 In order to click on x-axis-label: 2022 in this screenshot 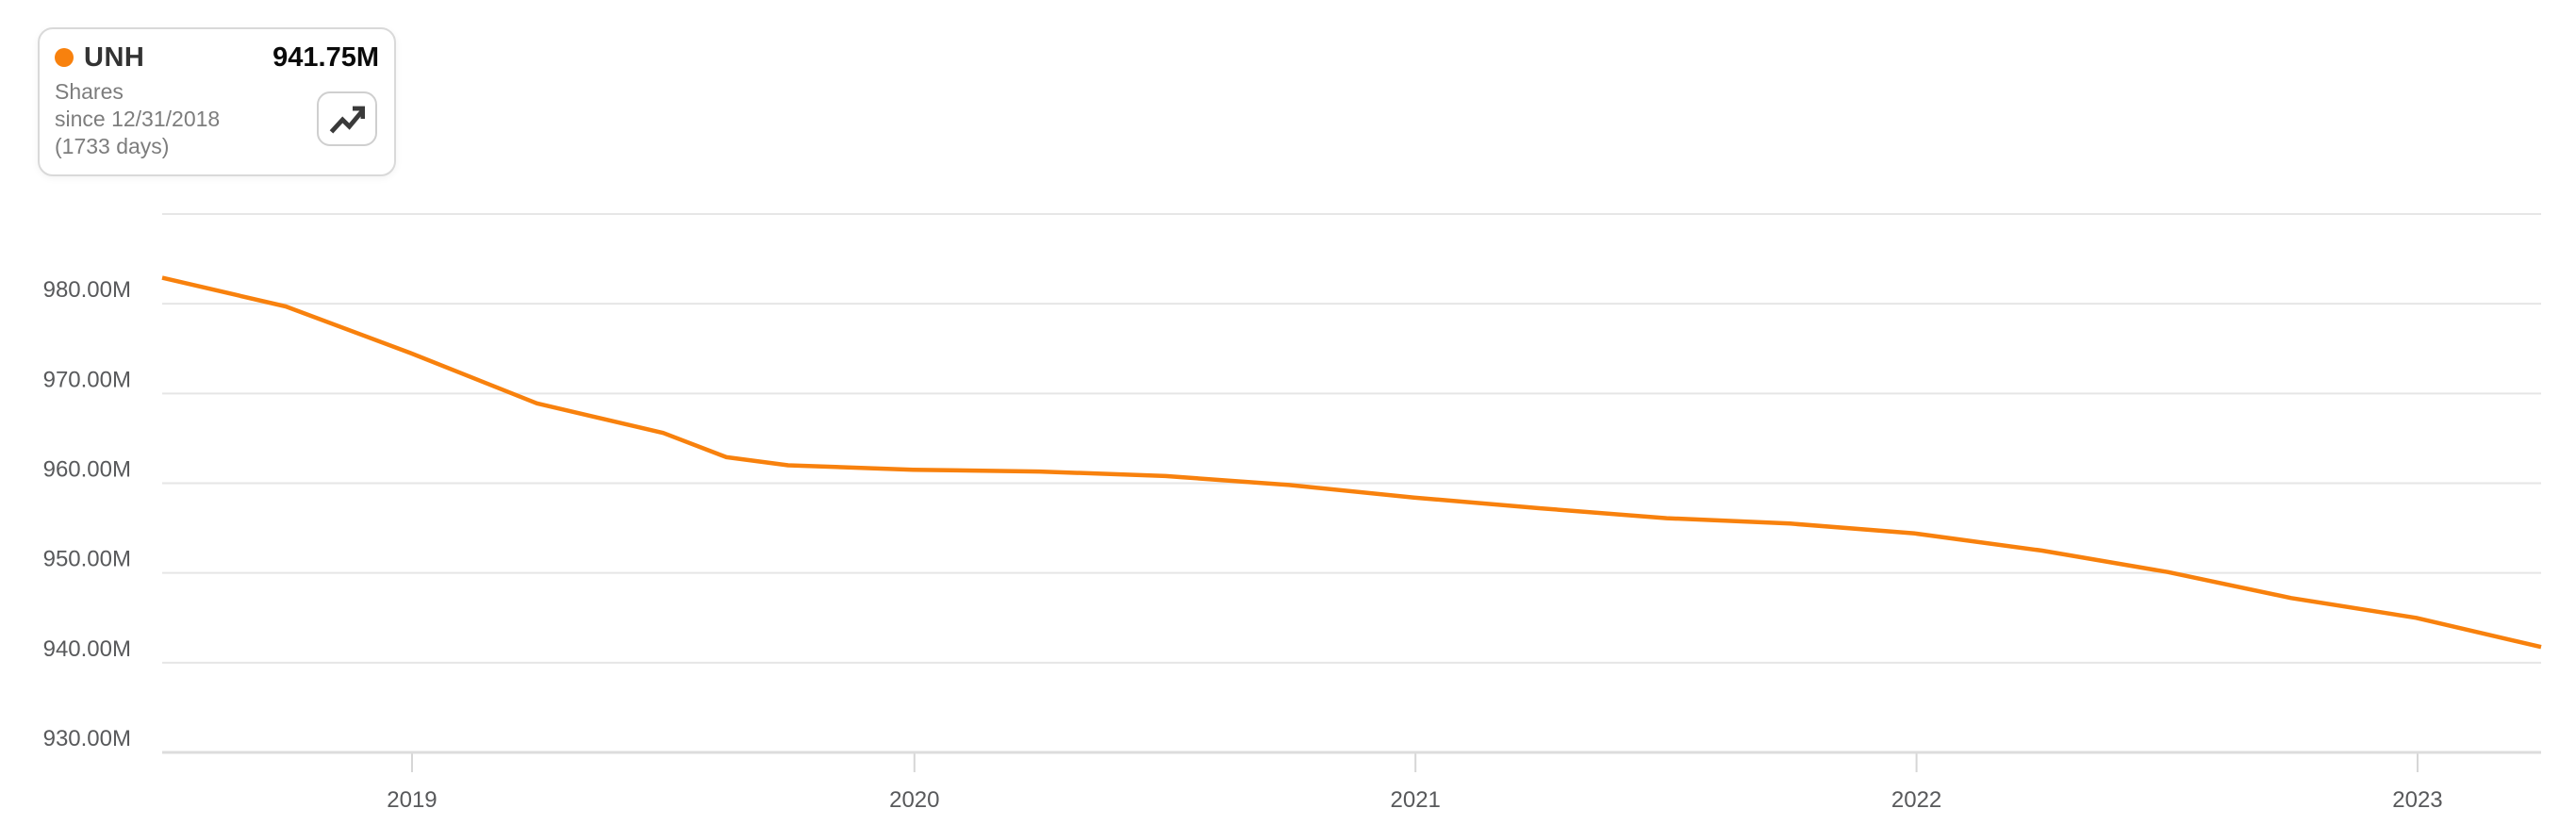, I will do `click(1916, 800)`.